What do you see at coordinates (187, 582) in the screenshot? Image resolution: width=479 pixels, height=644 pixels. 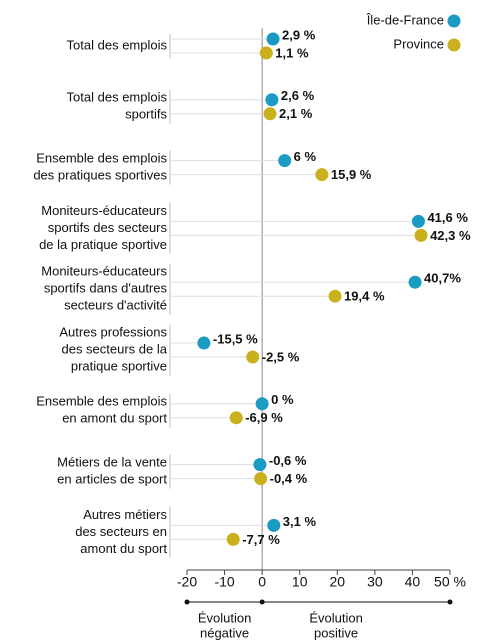 I see `x-tick-label: -20` at bounding box center [187, 582].